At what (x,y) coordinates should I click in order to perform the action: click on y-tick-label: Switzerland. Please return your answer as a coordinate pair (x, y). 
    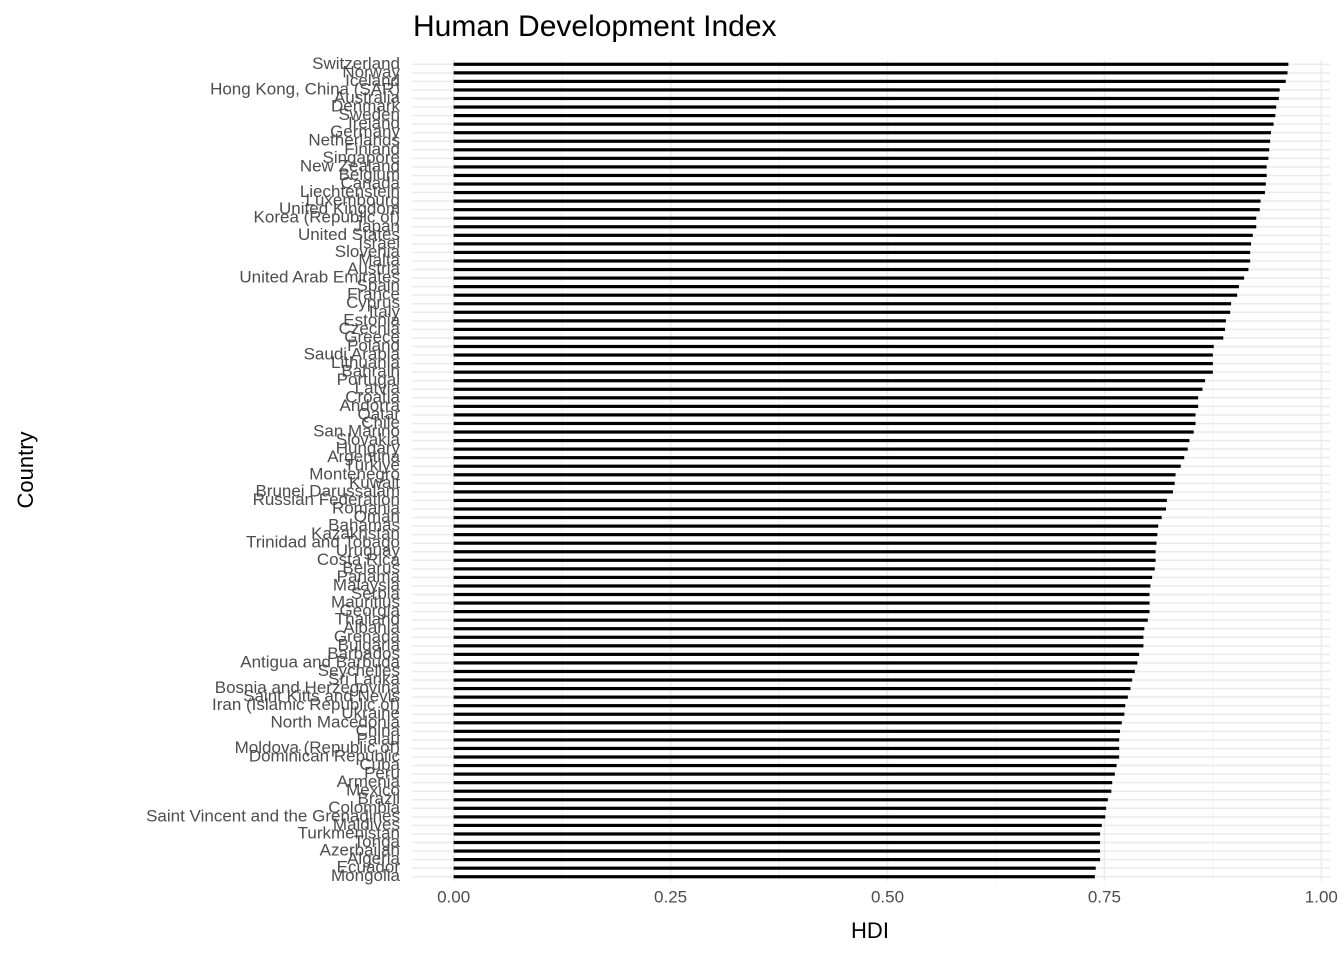
    Looking at the image, I should click on (356, 63).